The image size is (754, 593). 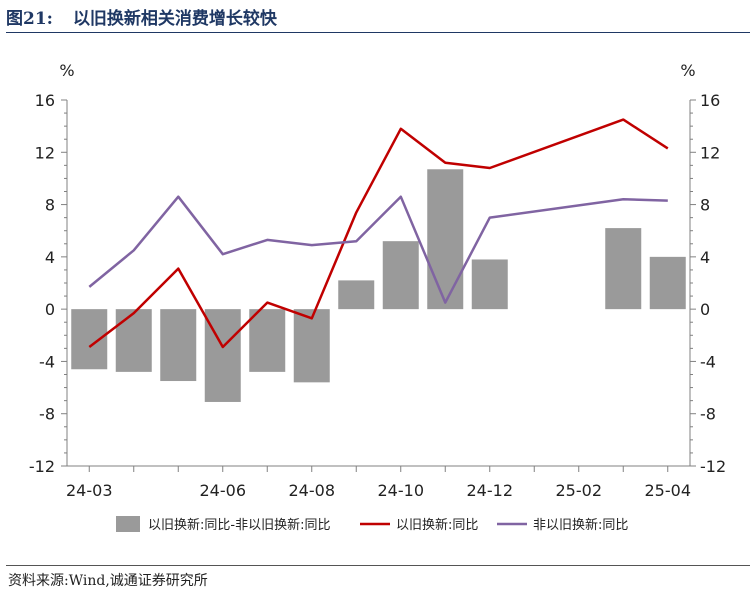 What do you see at coordinates (708, 414) in the screenshot?
I see `right-tick-label: -8` at bounding box center [708, 414].